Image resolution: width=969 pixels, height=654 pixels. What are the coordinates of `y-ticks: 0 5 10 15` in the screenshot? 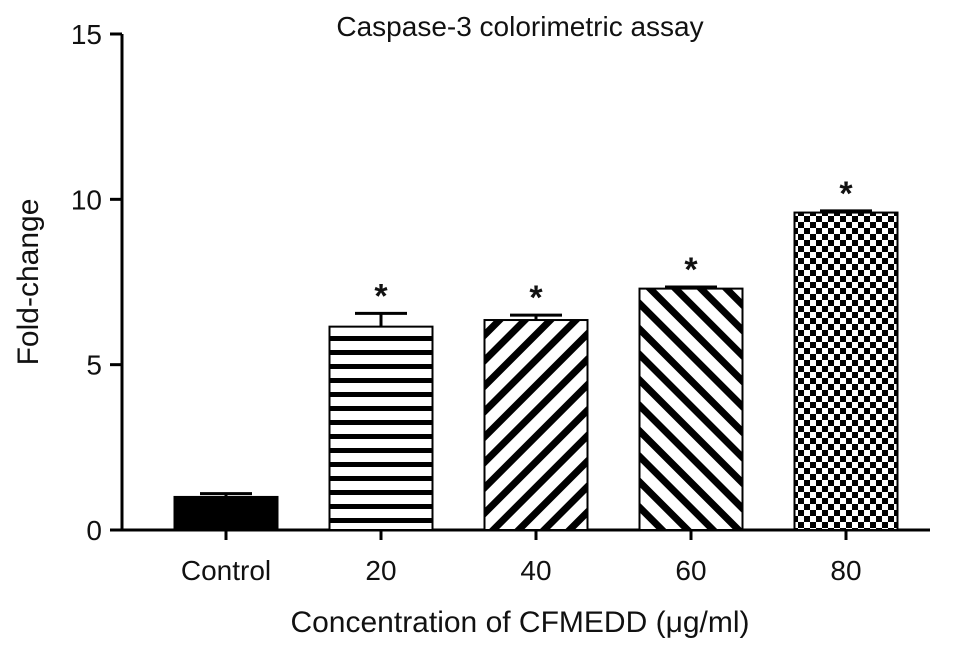 It's located at (96, 282).